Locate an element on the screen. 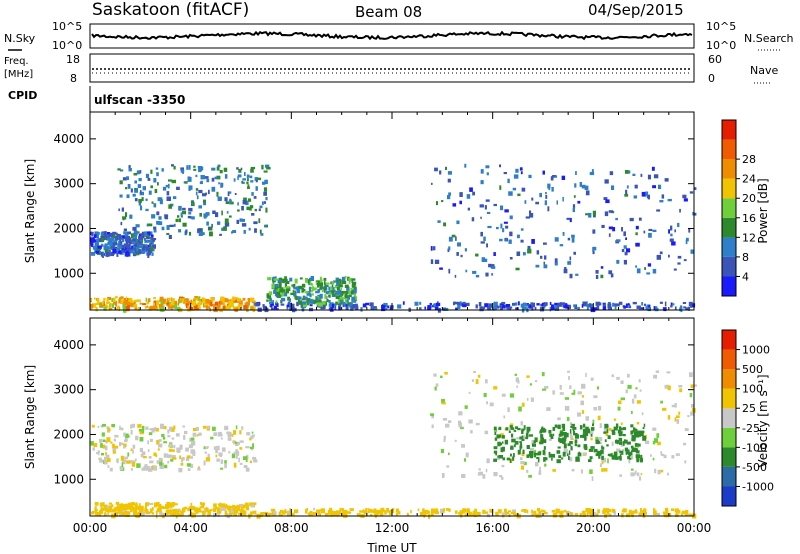 The height and width of the screenshot is (554, 800). colorbar-tick-label: 24 is located at coordinates (749, 179).